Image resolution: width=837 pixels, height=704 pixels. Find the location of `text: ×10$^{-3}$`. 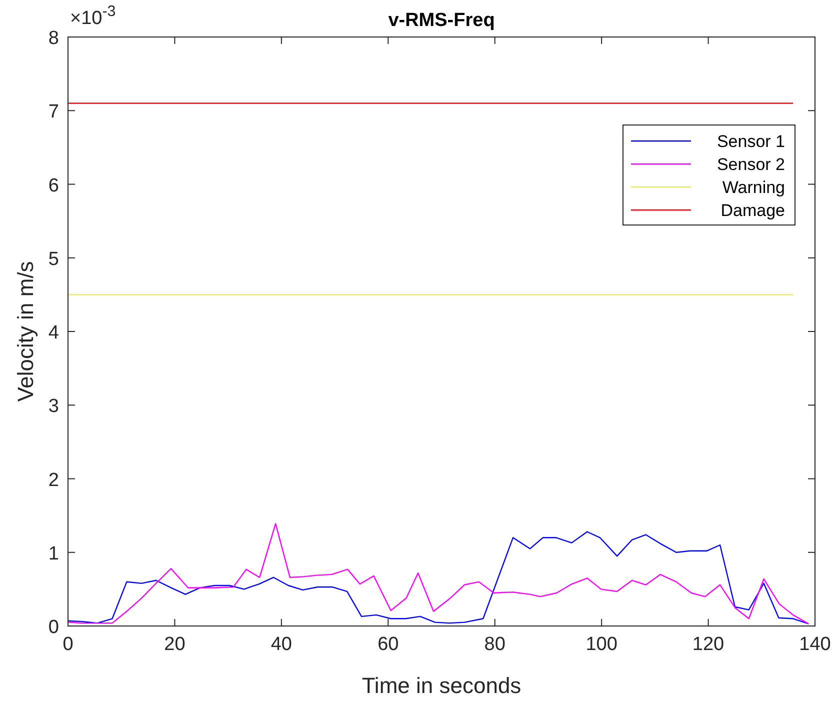

text: ×10$^{-3}$ is located at coordinates (93, 15).